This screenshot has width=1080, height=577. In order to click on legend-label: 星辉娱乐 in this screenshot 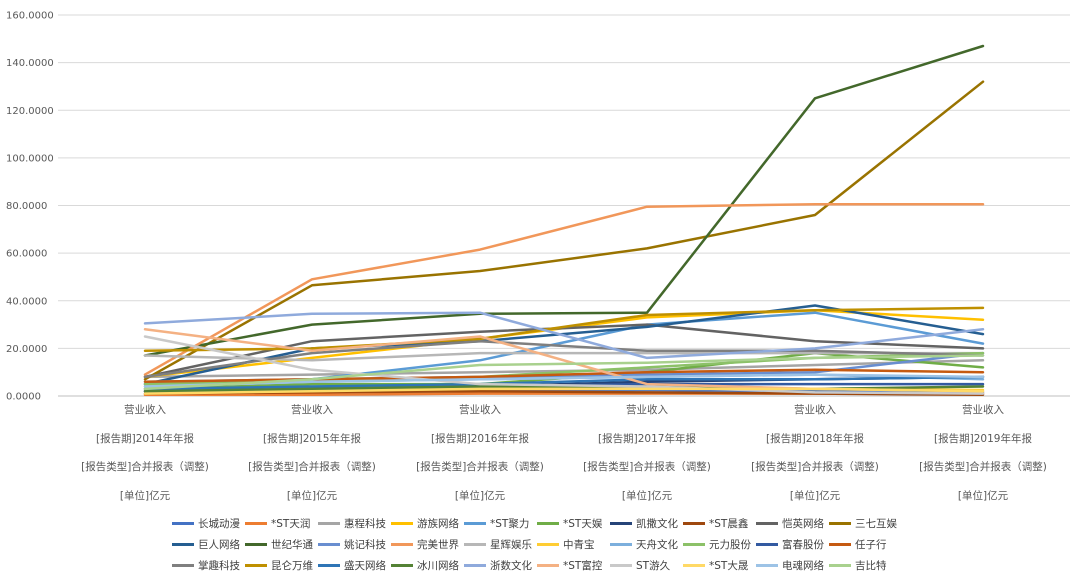, I will do `click(511, 545)`.